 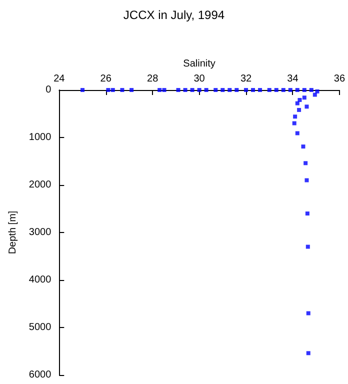 I want to click on chart-title: JCCX in July, 1994, so click(x=174, y=15).